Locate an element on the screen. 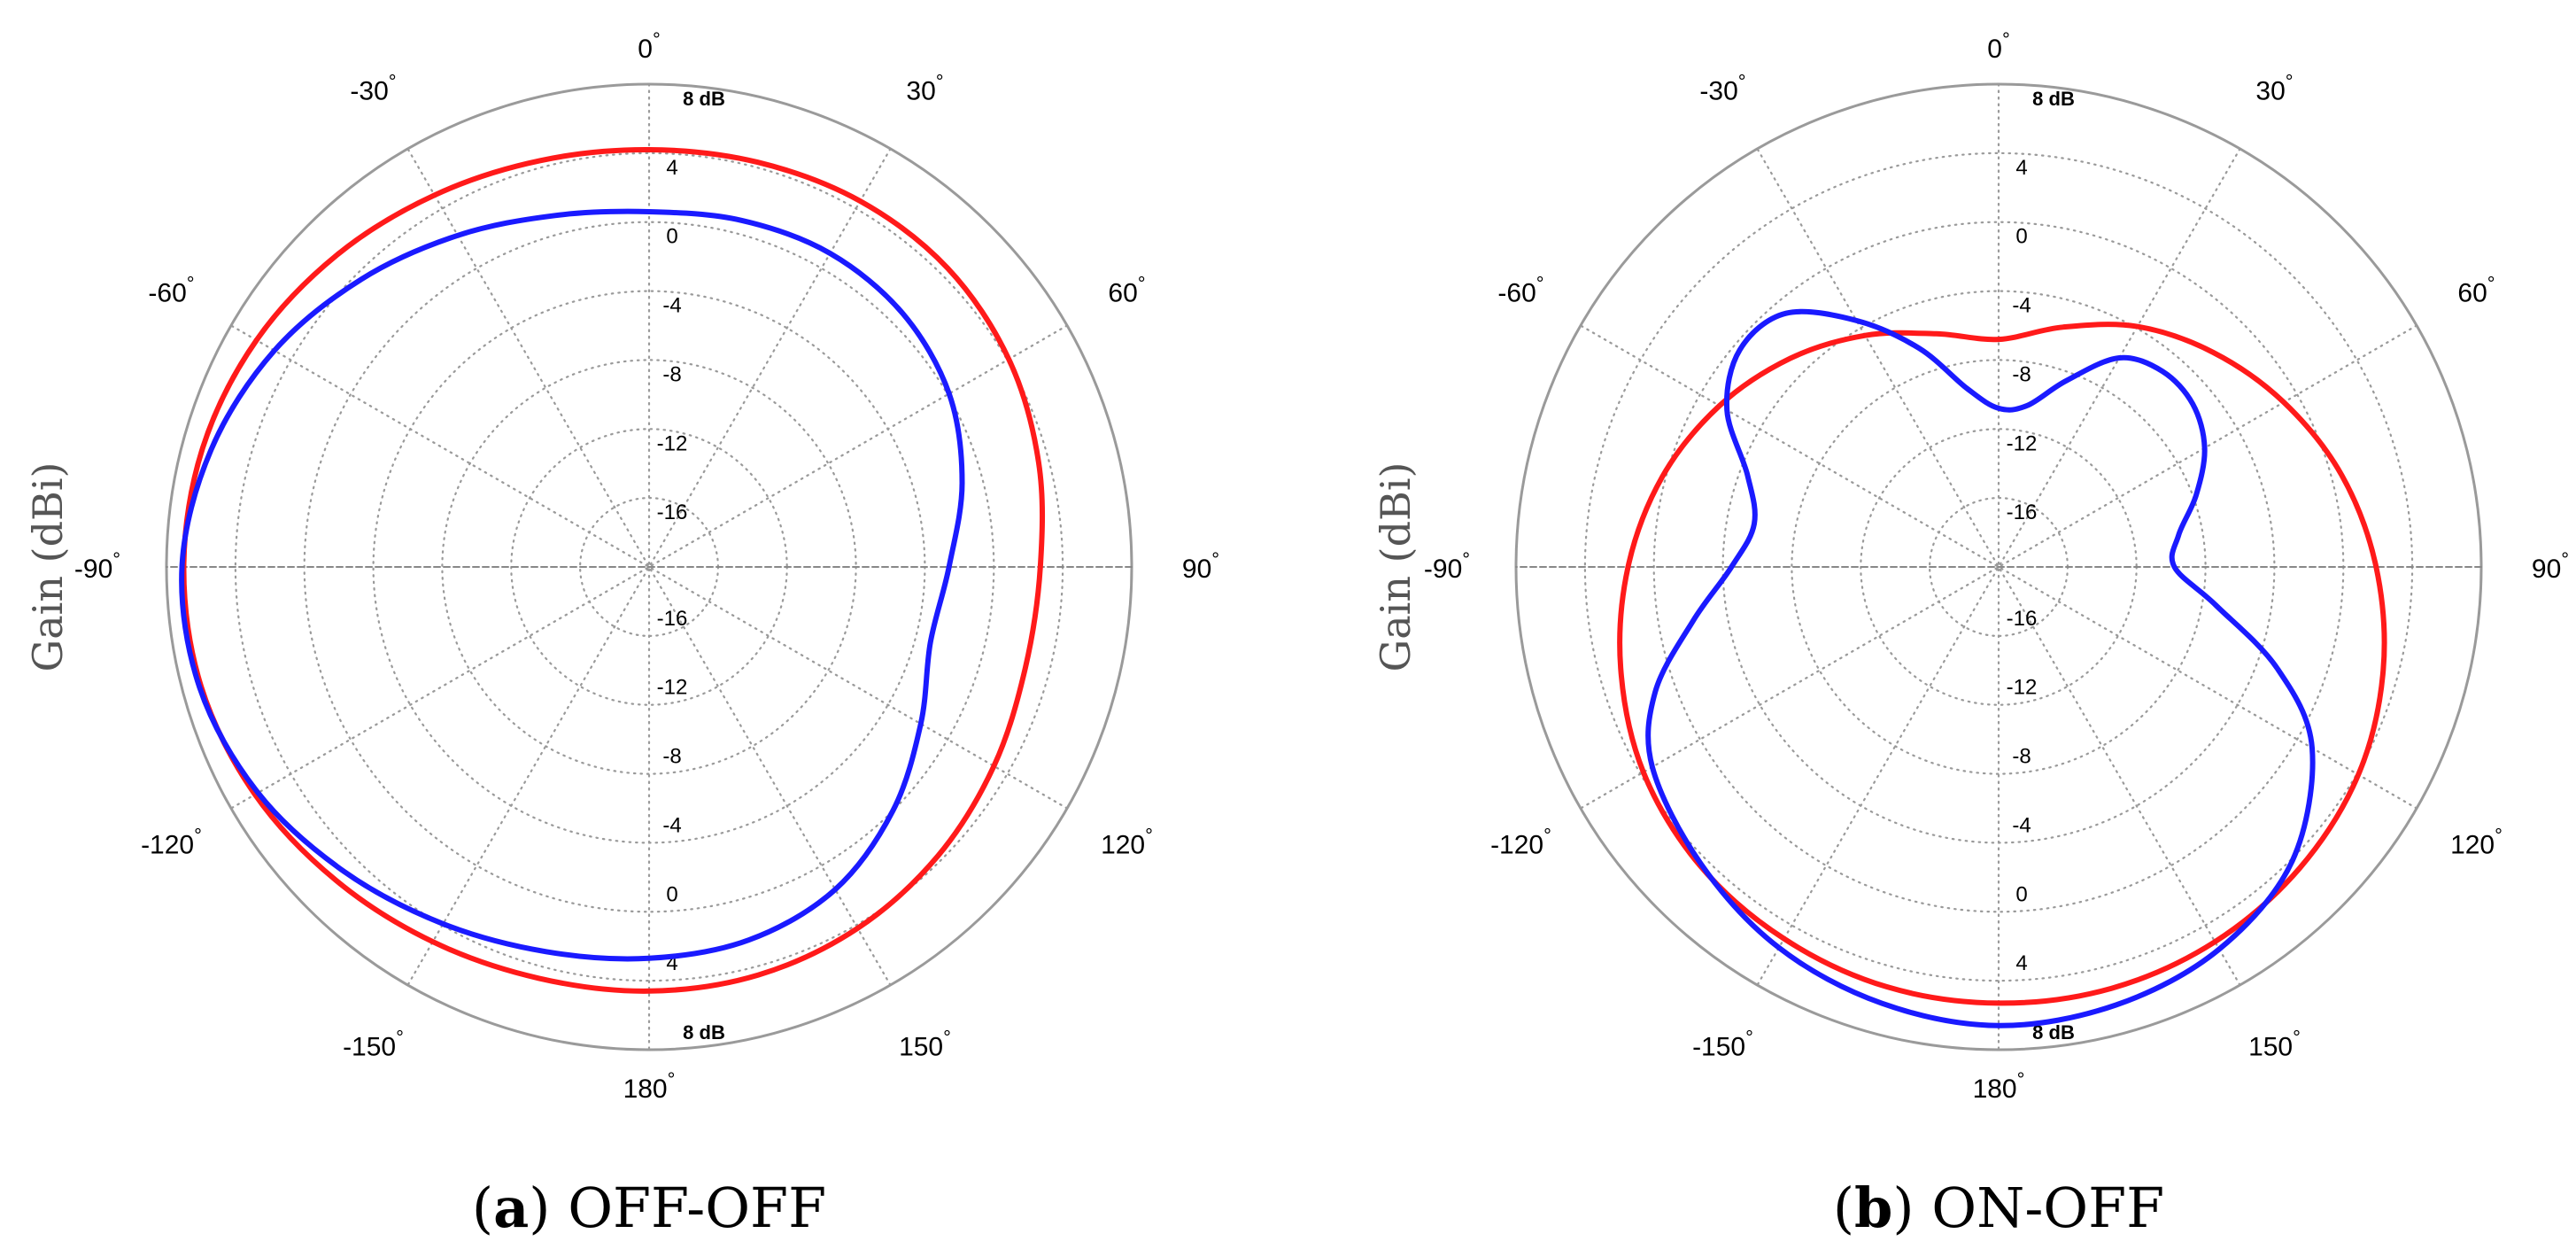 Image resolution: width=2576 pixels, height=1257 pixels. caption-text: OFF-OFF is located at coordinates (697, 1208).